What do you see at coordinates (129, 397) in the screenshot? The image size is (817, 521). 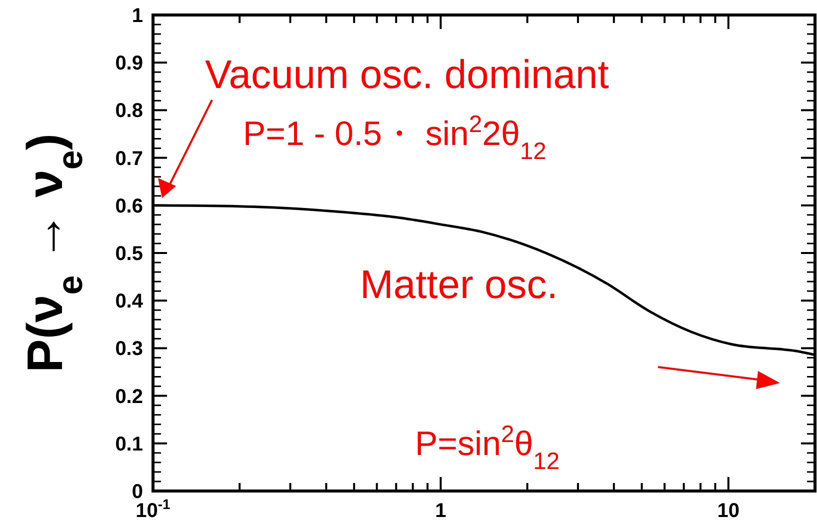 I see `y-tick-label: 0.2` at bounding box center [129, 397].